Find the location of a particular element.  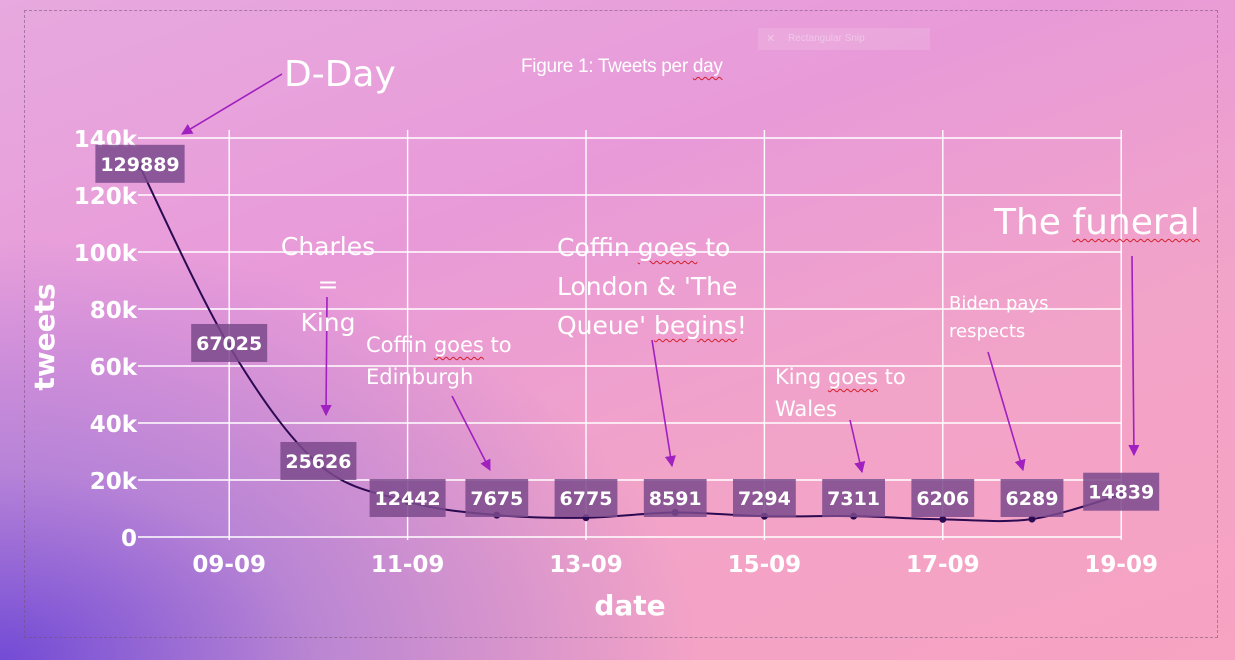

x-tick-label: 17-09 is located at coordinates (943, 565).